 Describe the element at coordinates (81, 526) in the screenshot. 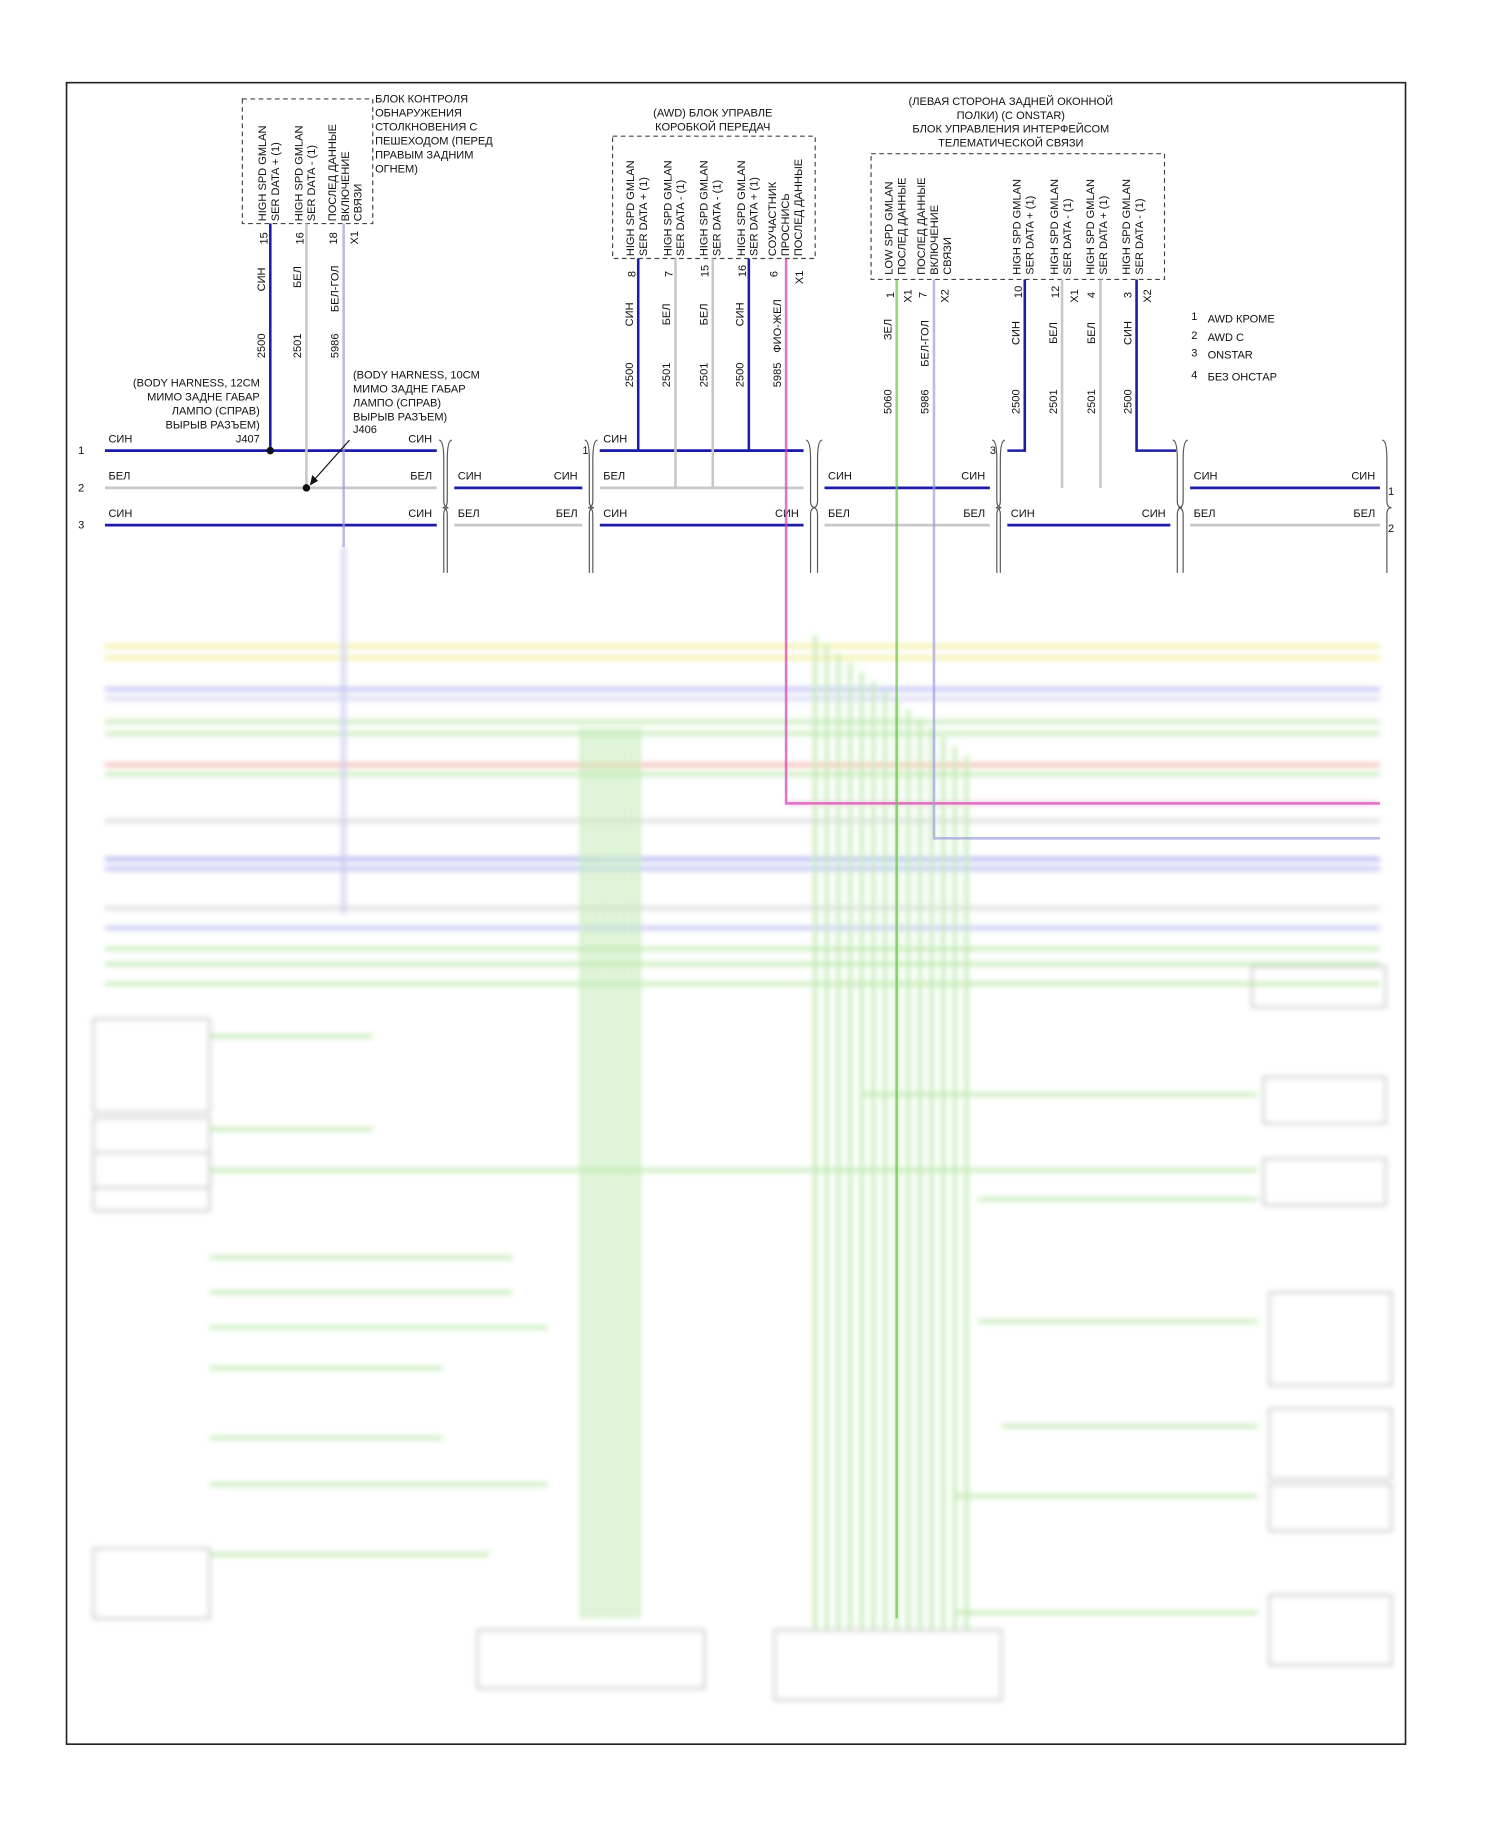

I see `row-number: 3` at that location.